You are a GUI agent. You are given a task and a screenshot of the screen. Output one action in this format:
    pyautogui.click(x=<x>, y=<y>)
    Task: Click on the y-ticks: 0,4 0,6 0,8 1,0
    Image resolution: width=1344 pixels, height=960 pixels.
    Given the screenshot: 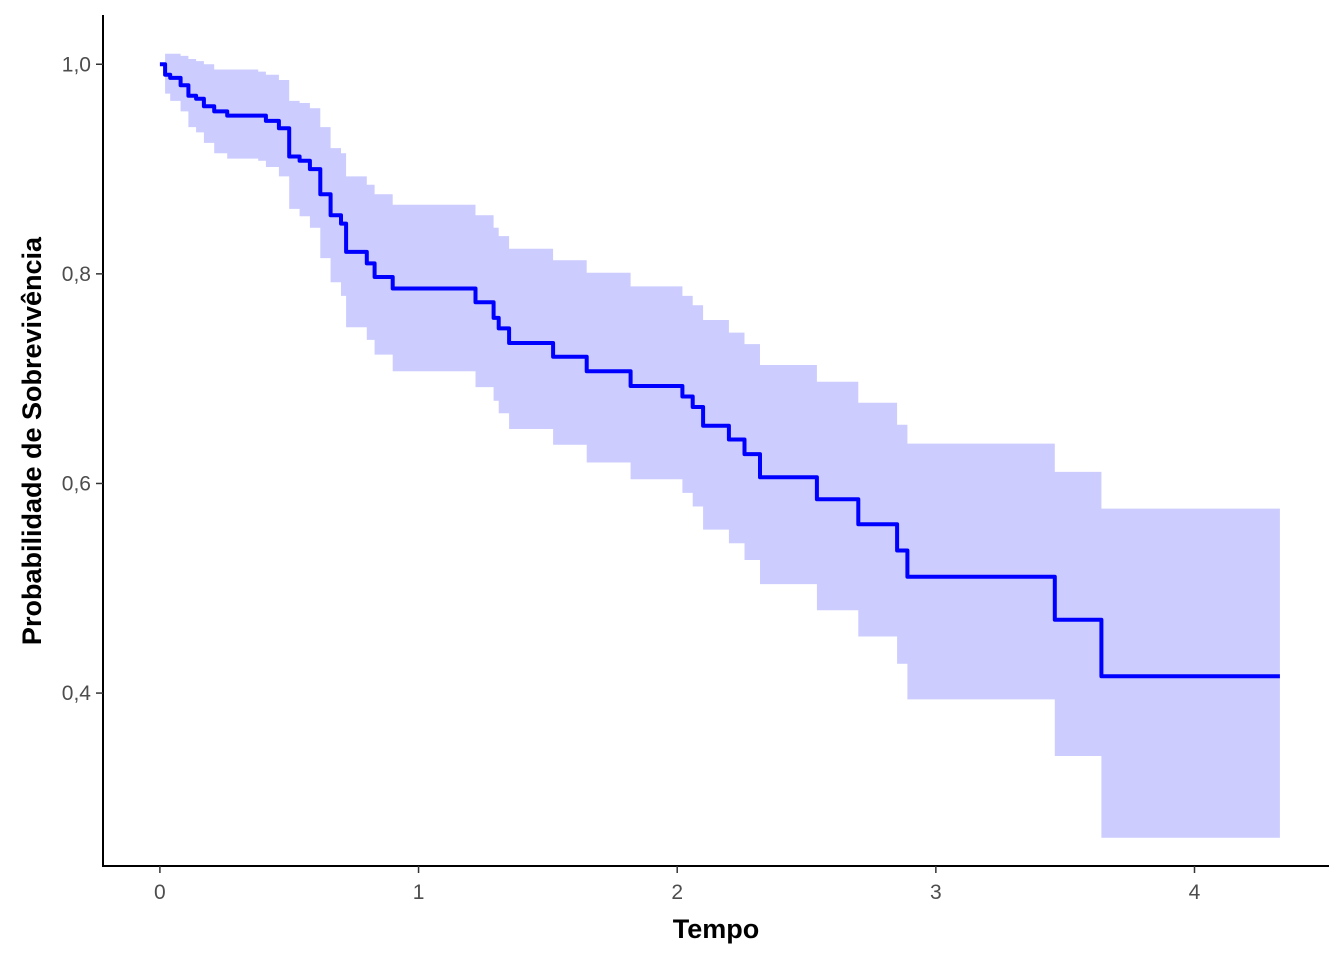 What is the action you would take?
    pyautogui.click(x=82, y=379)
    